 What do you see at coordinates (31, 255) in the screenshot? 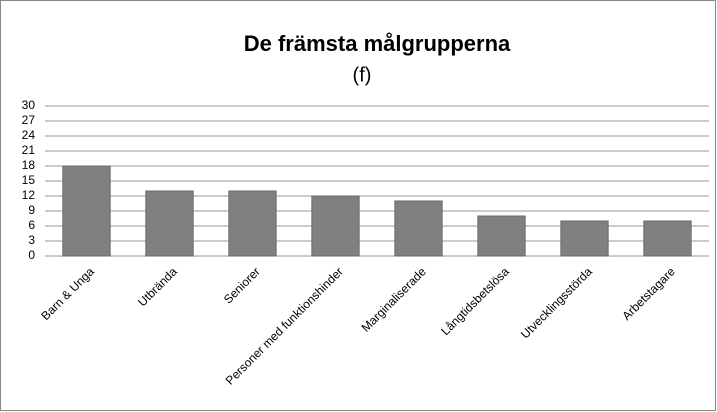
I see `y-tick-label: 0` at bounding box center [31, 255].